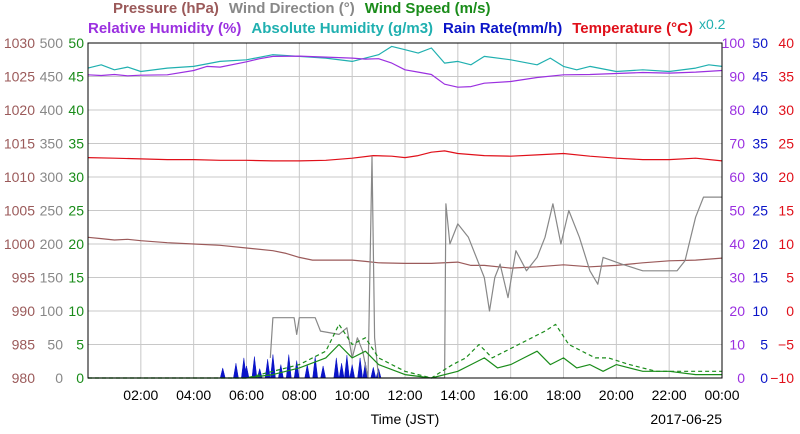 Image resolution: width=800 pixels, height=434 pixels. What do you see at coordinates (764, 378) in the screenshot?
I see `rain_rate-tick: 0` at bounding box center [764, 378].